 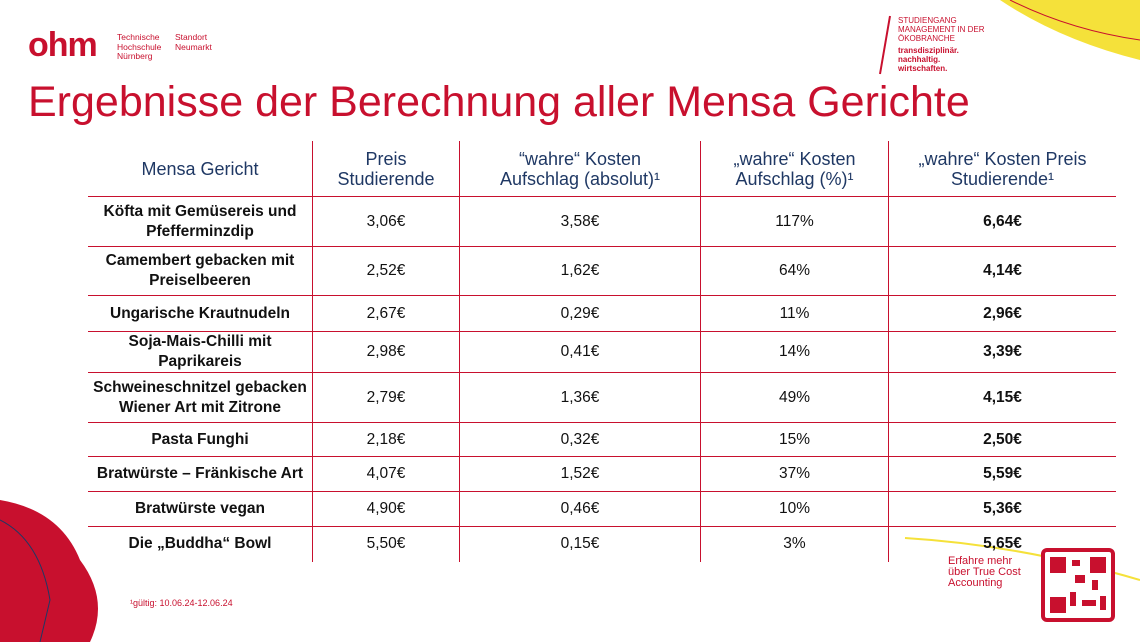 I want to click on site-line: Standort, so click(x=191, y=37).